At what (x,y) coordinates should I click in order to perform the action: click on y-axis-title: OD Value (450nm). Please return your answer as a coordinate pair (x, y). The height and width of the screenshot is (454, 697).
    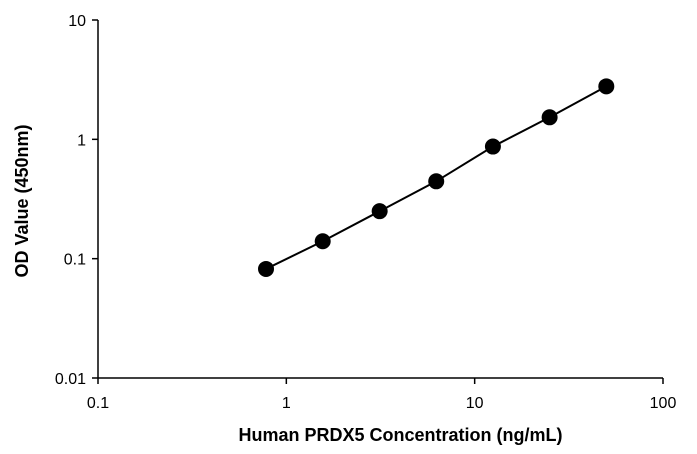
    Looking at the image, I should click on (22, 200).